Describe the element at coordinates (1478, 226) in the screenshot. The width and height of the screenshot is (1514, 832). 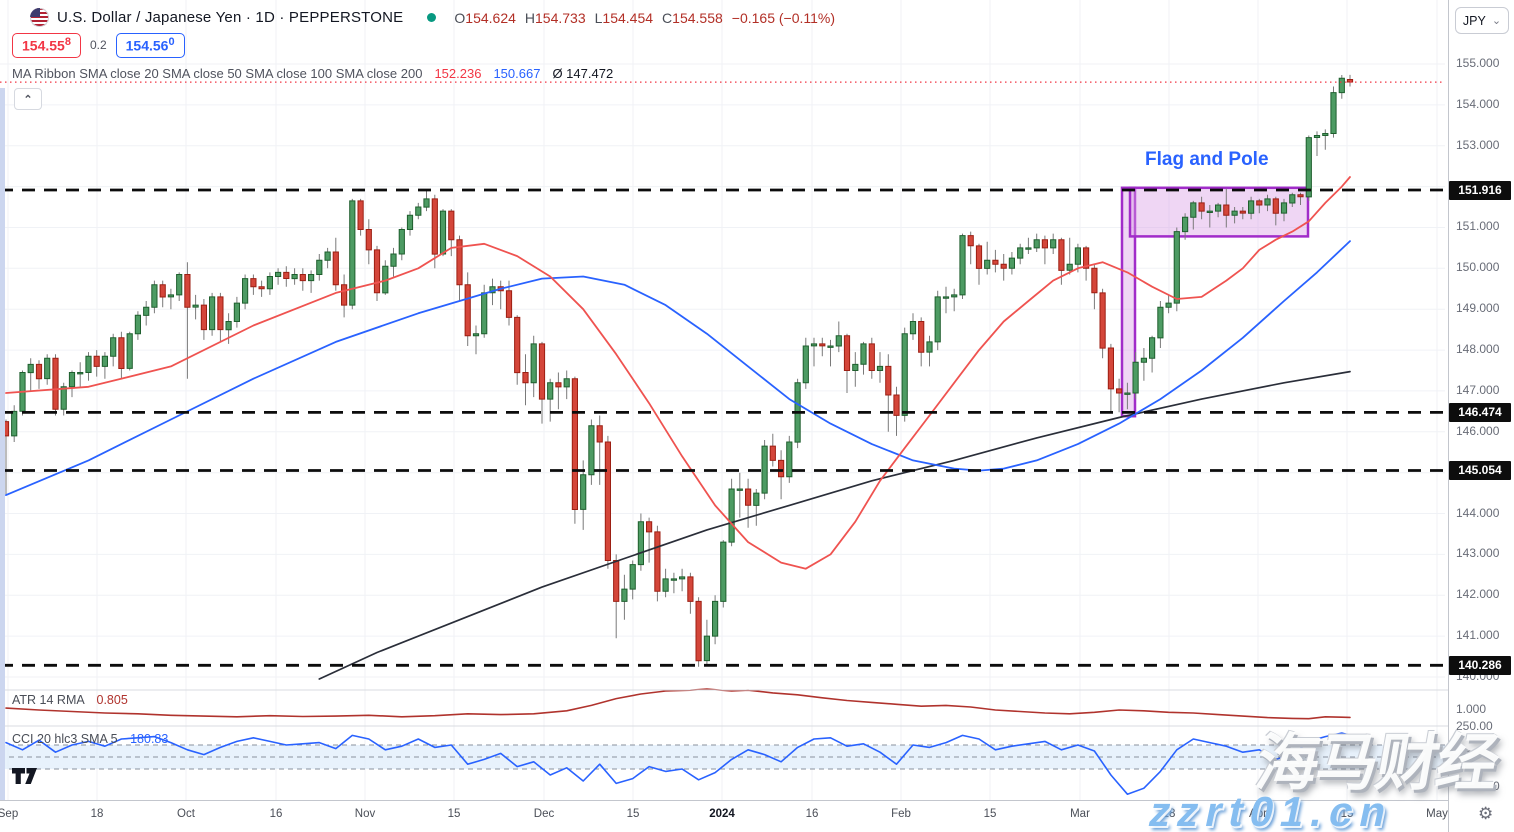
I see `price-axis-label: 151.000` at that location.